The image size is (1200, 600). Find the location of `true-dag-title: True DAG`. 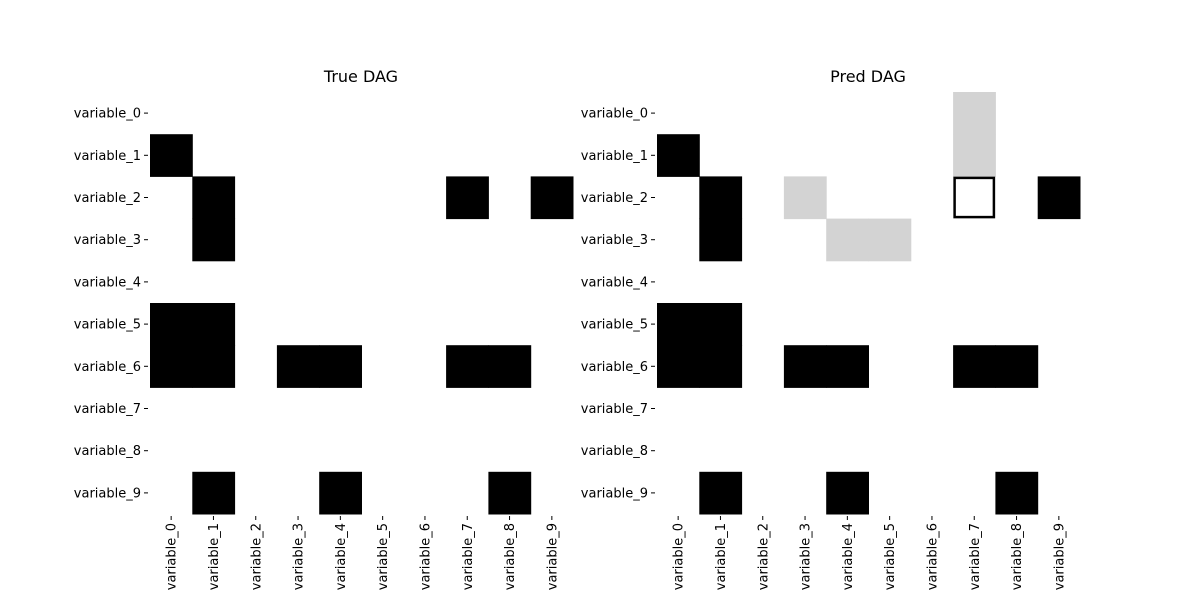

true-dag-title: True DAG is located at coordinates (360, 76).